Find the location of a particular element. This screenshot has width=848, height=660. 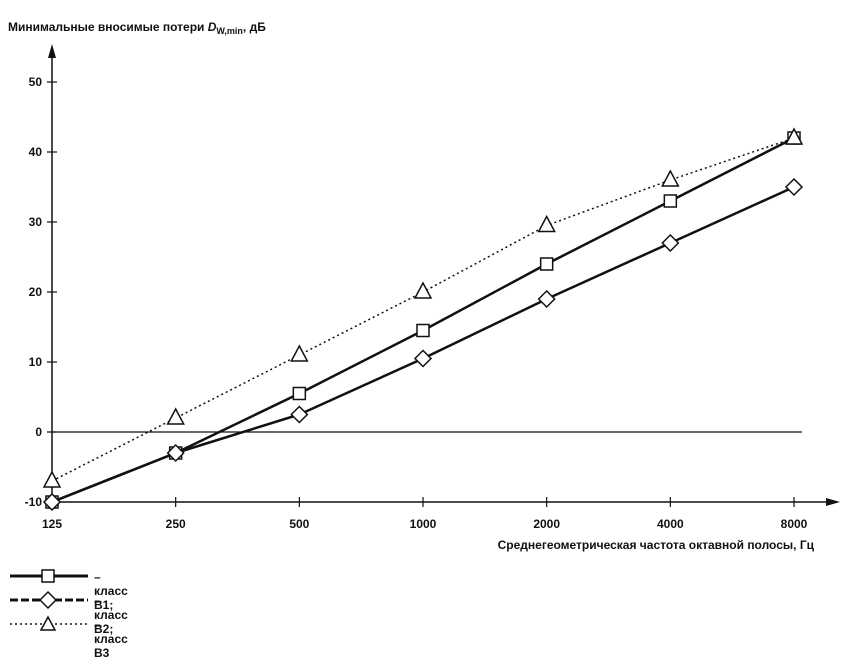

legend-swatch-b1 is located at coordinates (49, 576).